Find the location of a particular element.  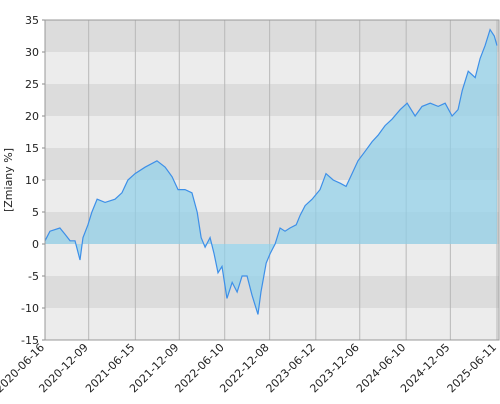

y-tick-label: 25 is located at coordinates (32, 84).